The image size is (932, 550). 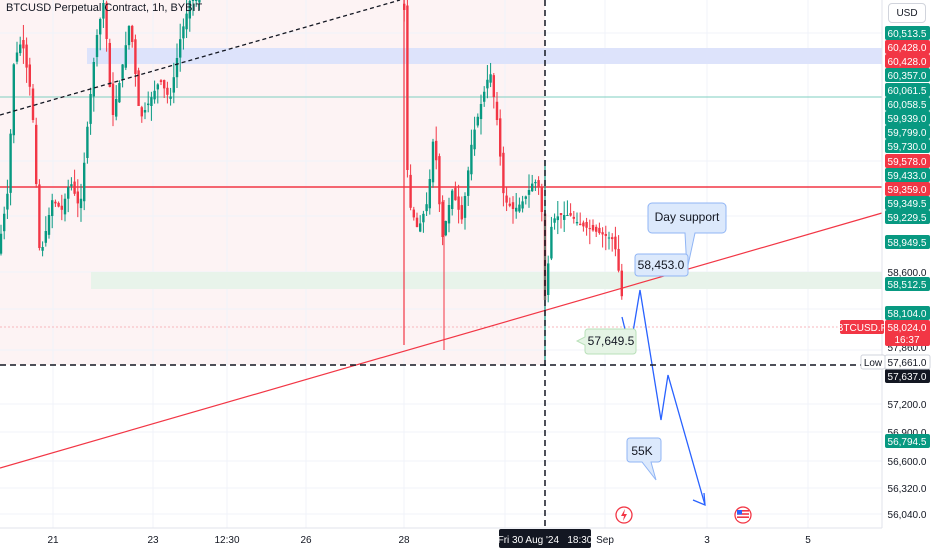 What do you see at coordinates (200, 58) in the screenshot?
I see `dashed-trend-line` at bounding box center [200, 58].